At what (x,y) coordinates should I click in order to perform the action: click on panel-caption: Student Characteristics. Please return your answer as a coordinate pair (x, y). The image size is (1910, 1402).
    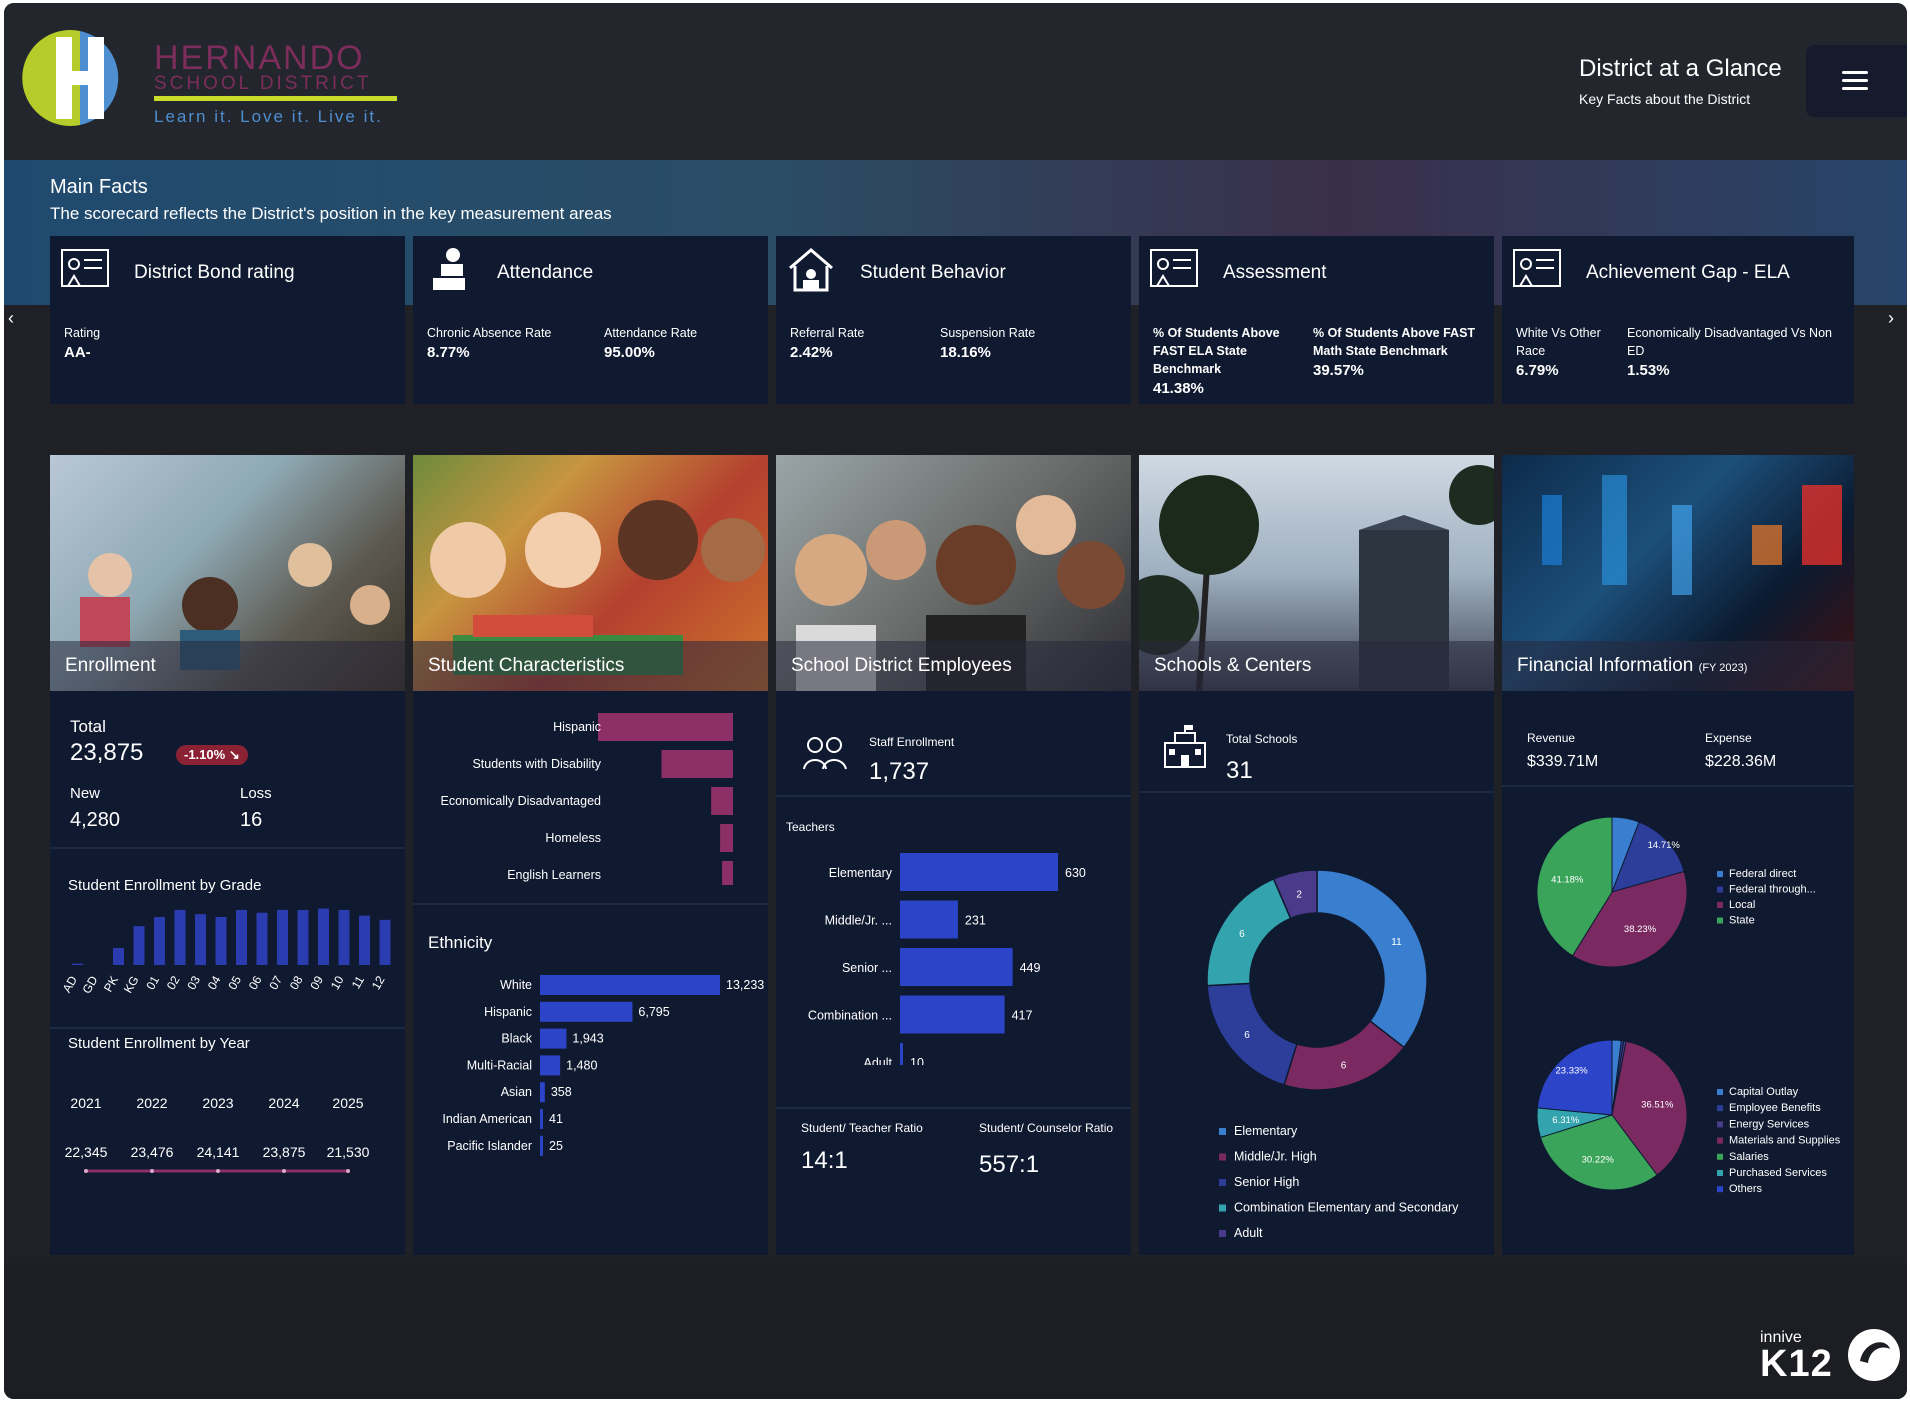
    Looking at the image, I should click on (590, 666).